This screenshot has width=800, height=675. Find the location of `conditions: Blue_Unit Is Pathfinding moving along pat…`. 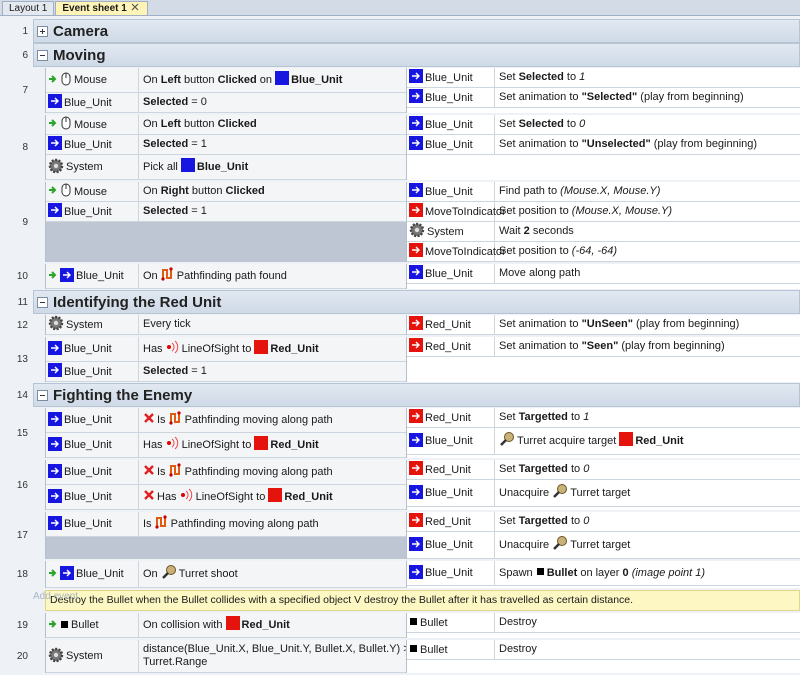

conditions: Blue_Unit Is Pathfinding moving along pat… is located at coordinates (225, 433).